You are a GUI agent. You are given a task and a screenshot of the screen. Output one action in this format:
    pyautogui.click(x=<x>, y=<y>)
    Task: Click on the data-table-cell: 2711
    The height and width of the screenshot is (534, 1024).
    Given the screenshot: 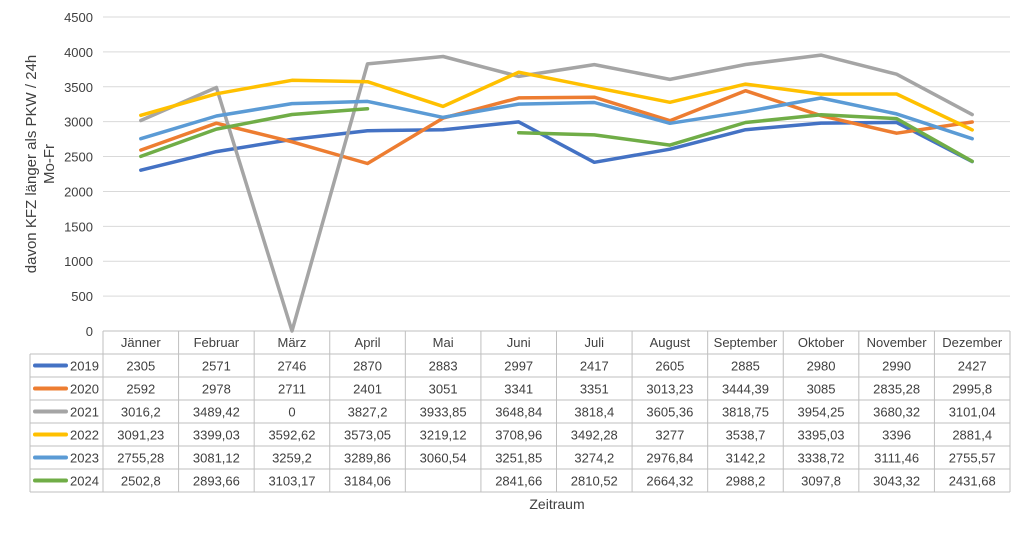 What is the action you would take?
    pyautogui.click(x=292, y=389)
    